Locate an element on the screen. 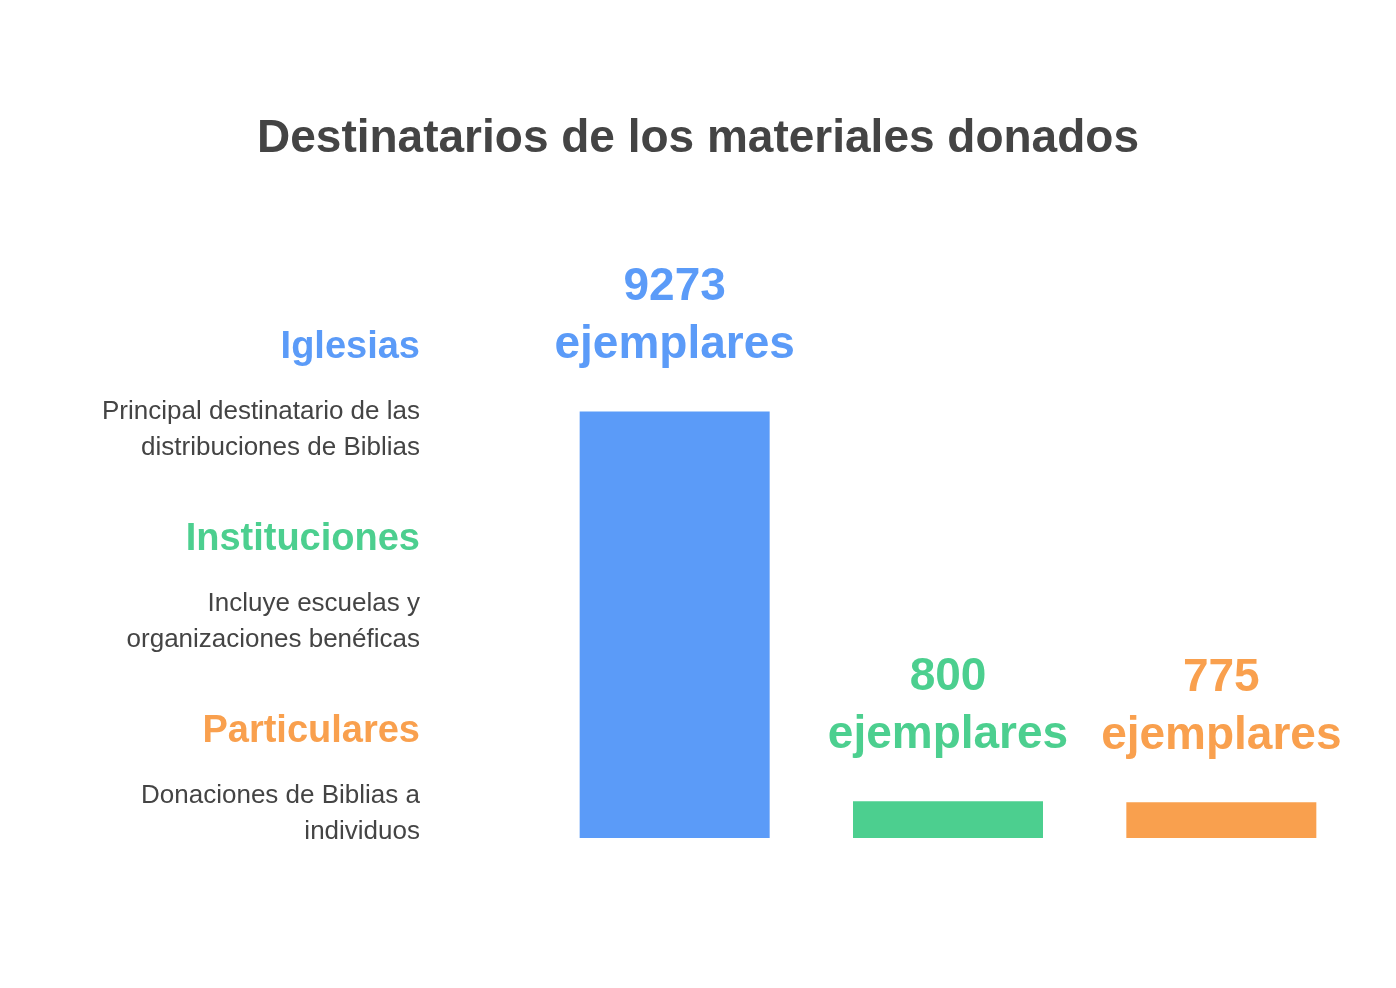  text: Particulares is located at coordinates (311, 729).